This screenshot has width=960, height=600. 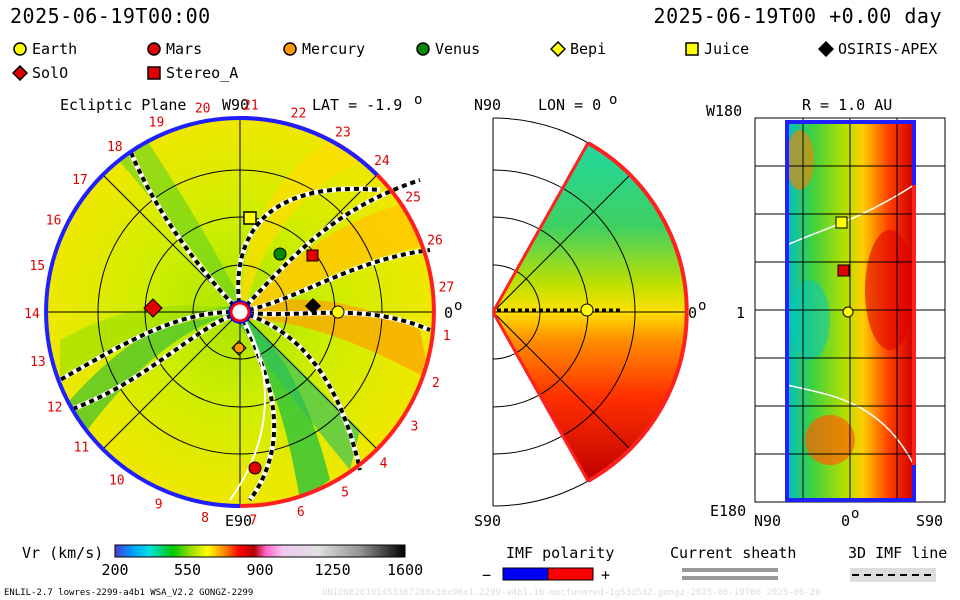 I want to click on venus-marker, so click(x=280, y=254).